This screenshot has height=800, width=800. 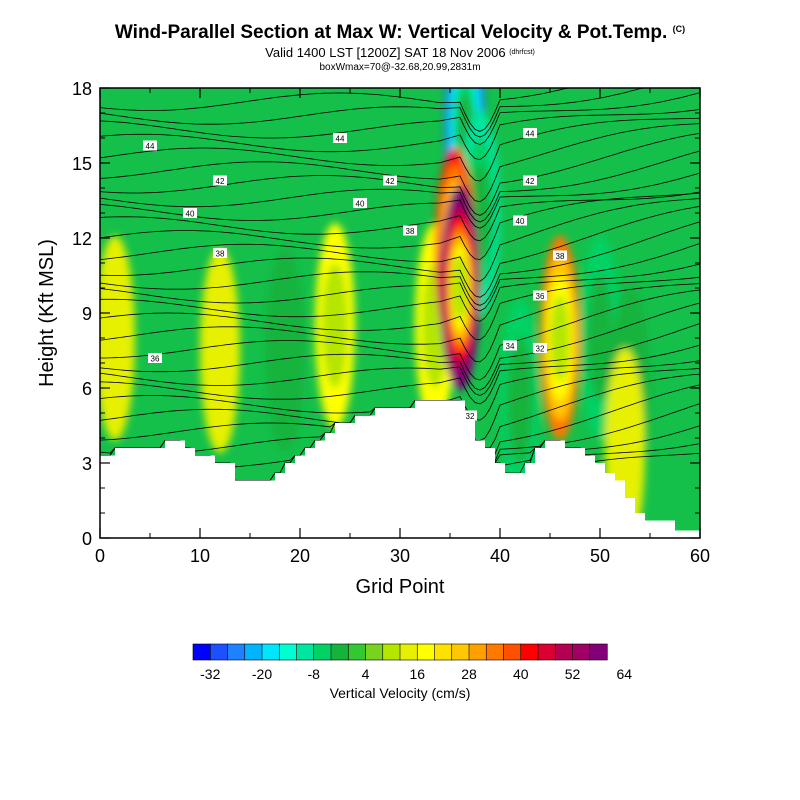 What do you see at coordinates (400, 67) in the screenshot?
I see `chart-info: boxWmax=70@-32.68,20.99,2831m` at bounding box center [400, 67].